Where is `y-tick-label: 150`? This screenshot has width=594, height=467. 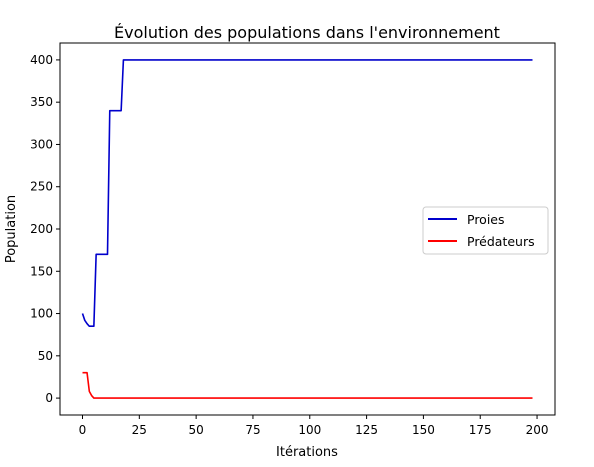 y-tick-label: 150 is located at coordinates (41, 271).